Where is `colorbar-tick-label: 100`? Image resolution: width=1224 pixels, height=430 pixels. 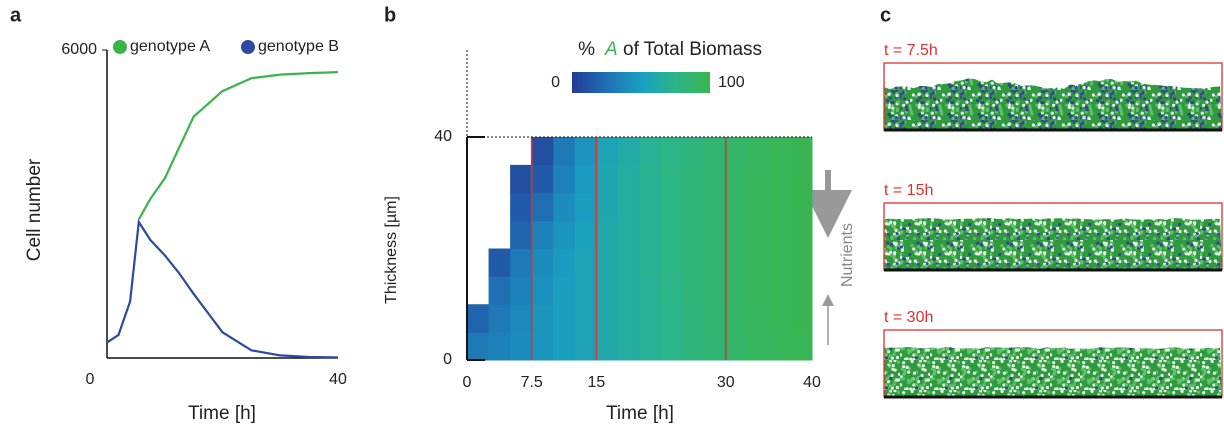 colorbar-tick-label: 100 is located at coordinates (731, 82).